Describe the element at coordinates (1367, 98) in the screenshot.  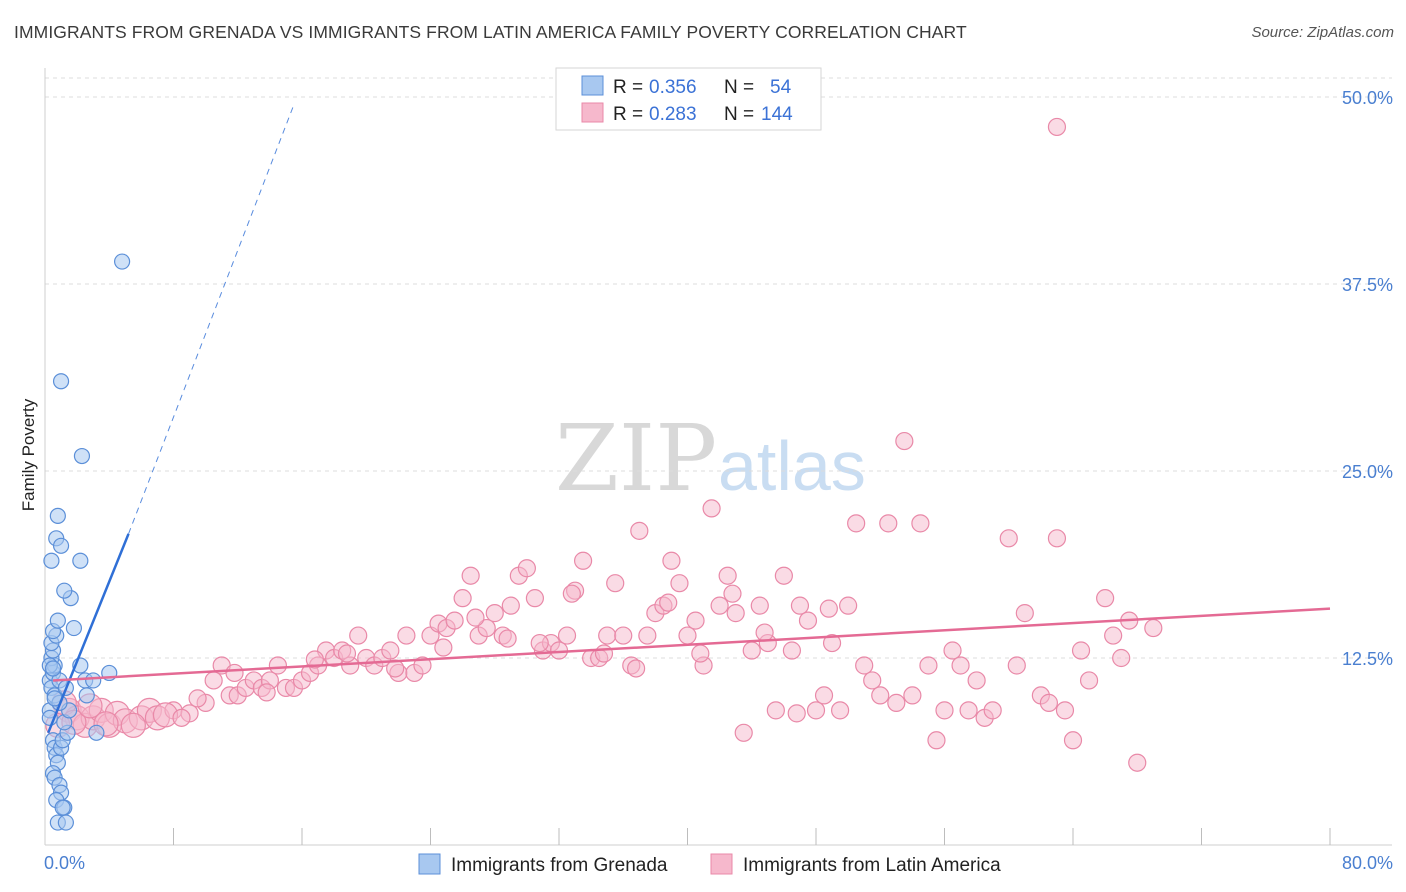
I see `y-tick-label-3: 50.0%` at that location.